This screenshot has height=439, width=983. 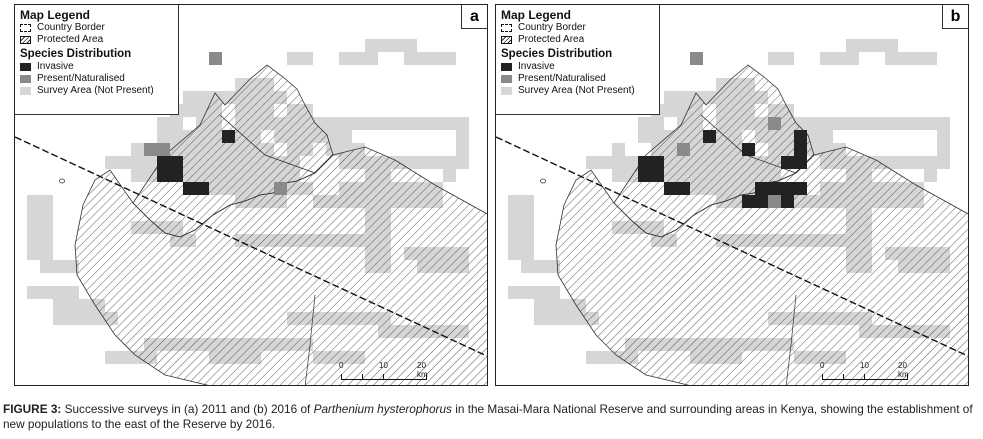 I want to click on legend-border-label: Country Border, so click(x=71, y=27).